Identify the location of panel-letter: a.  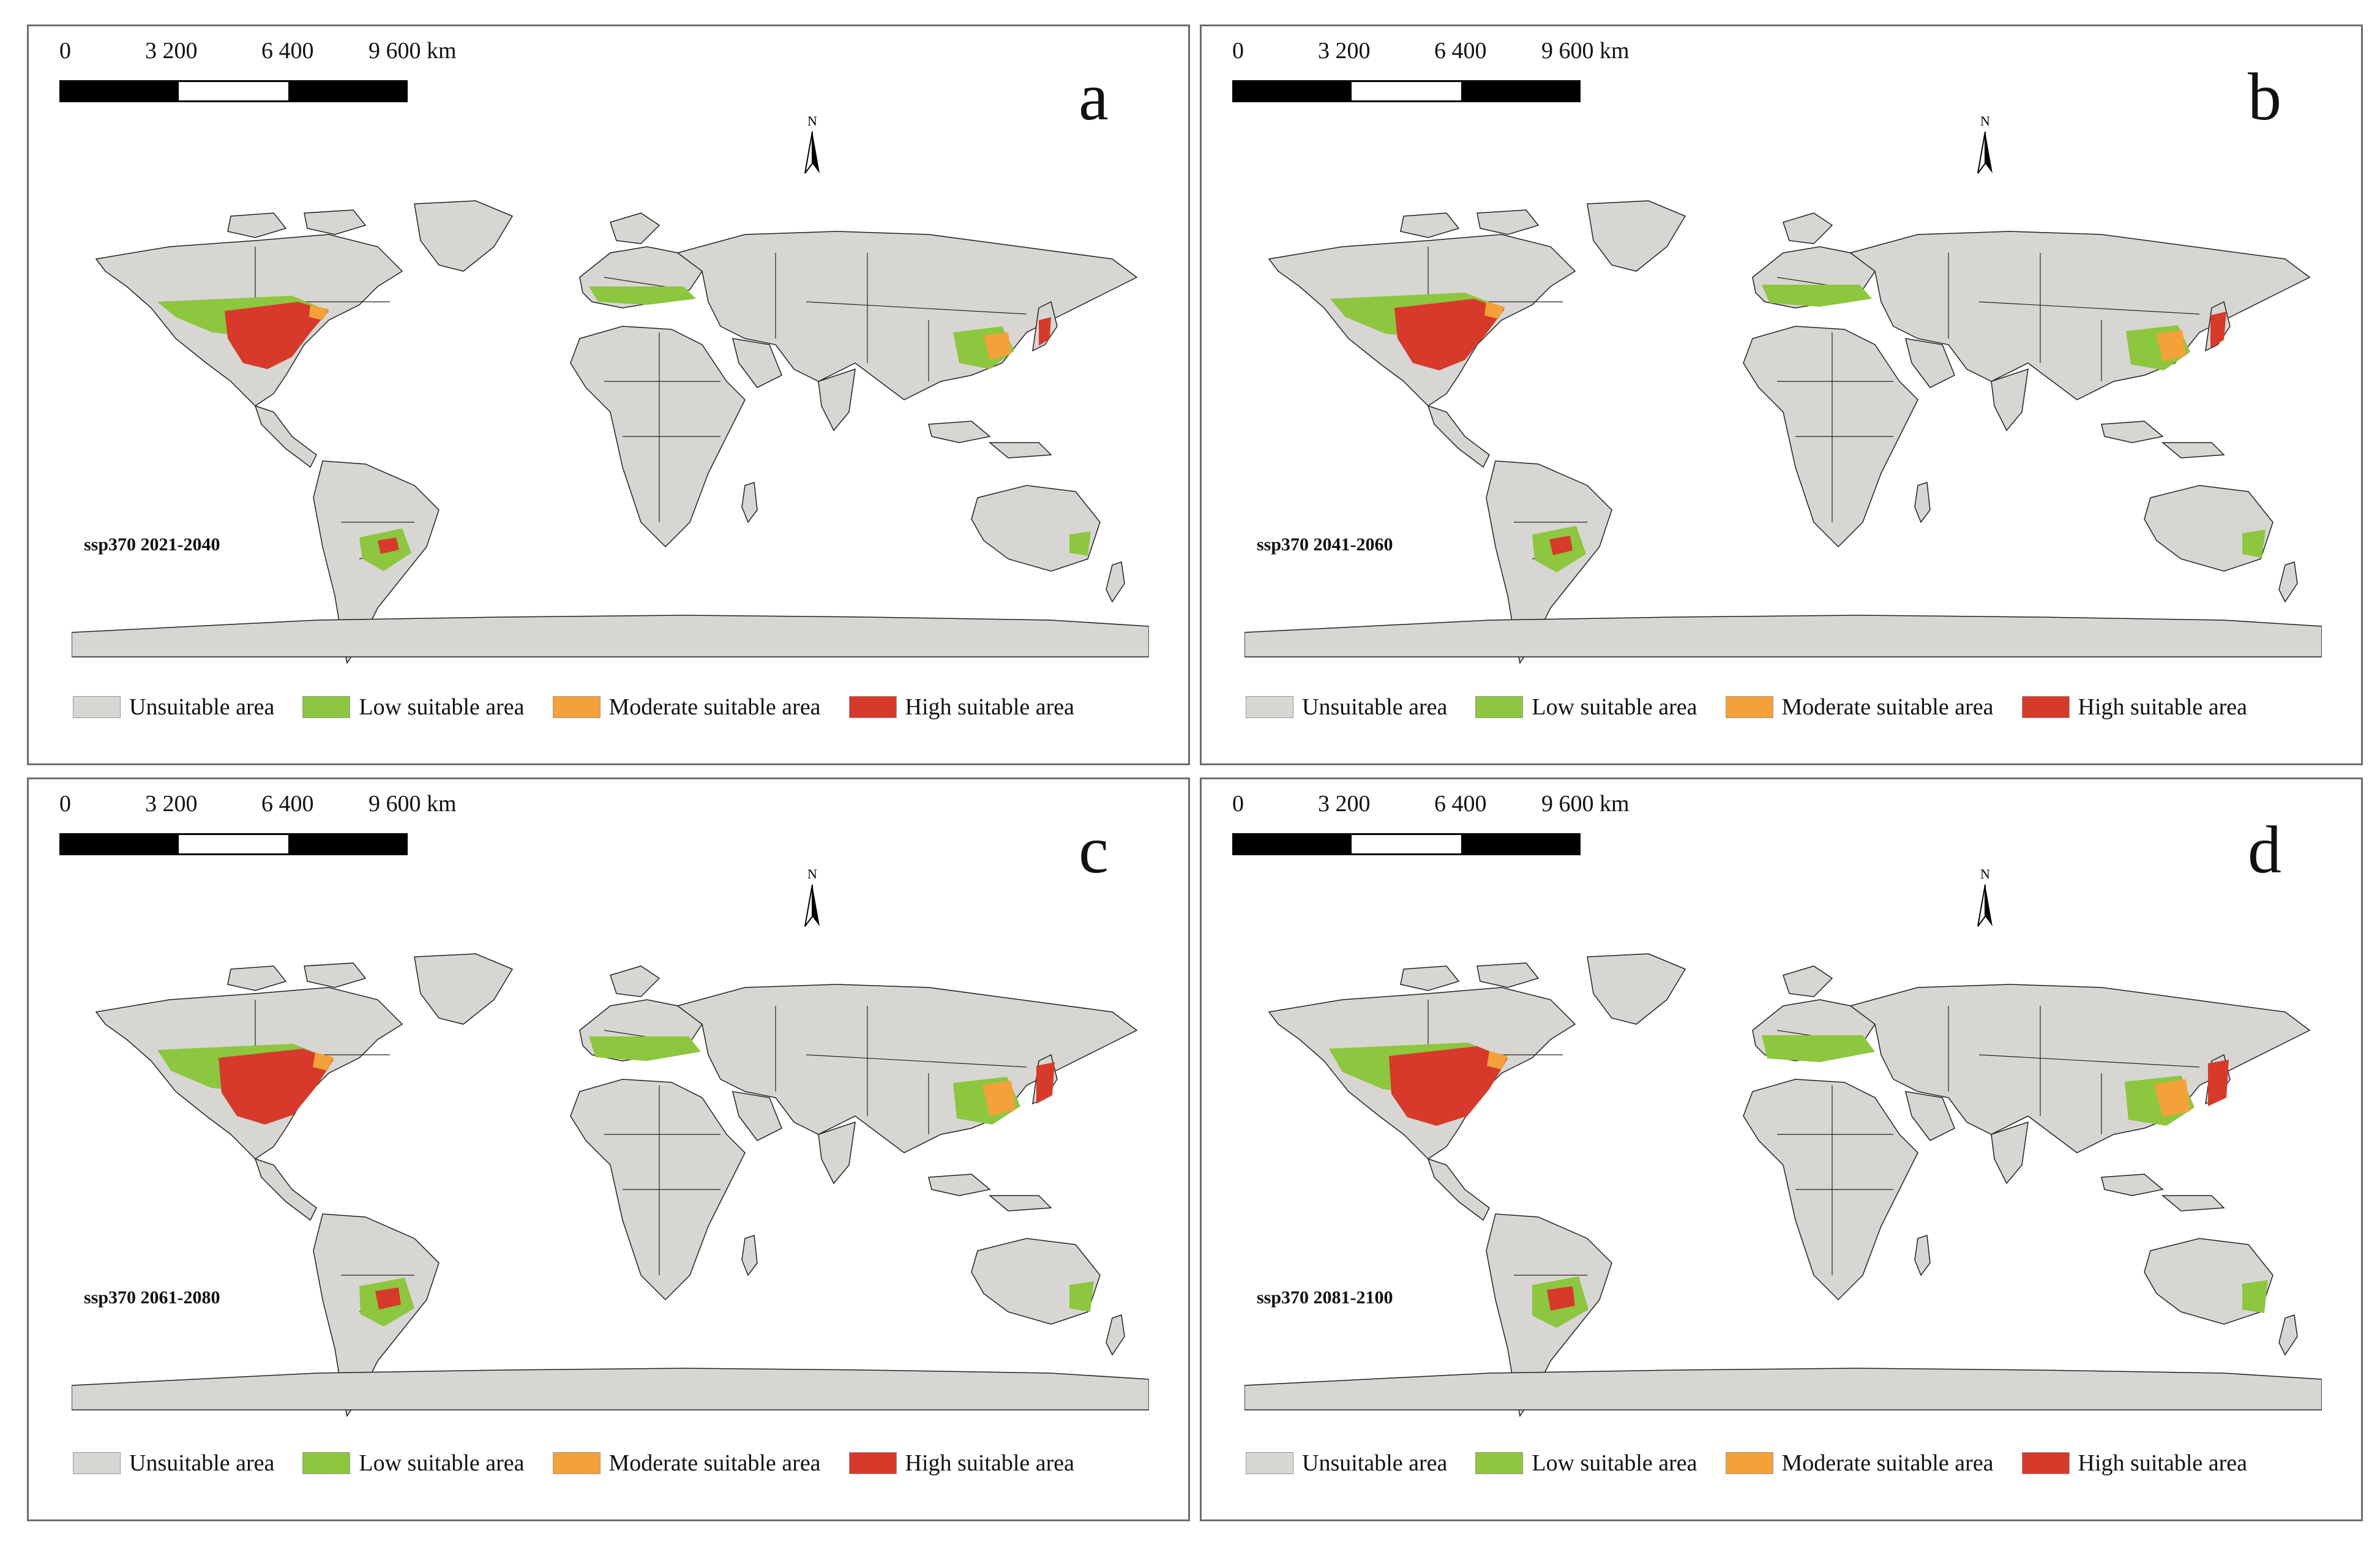
(1094, 97).